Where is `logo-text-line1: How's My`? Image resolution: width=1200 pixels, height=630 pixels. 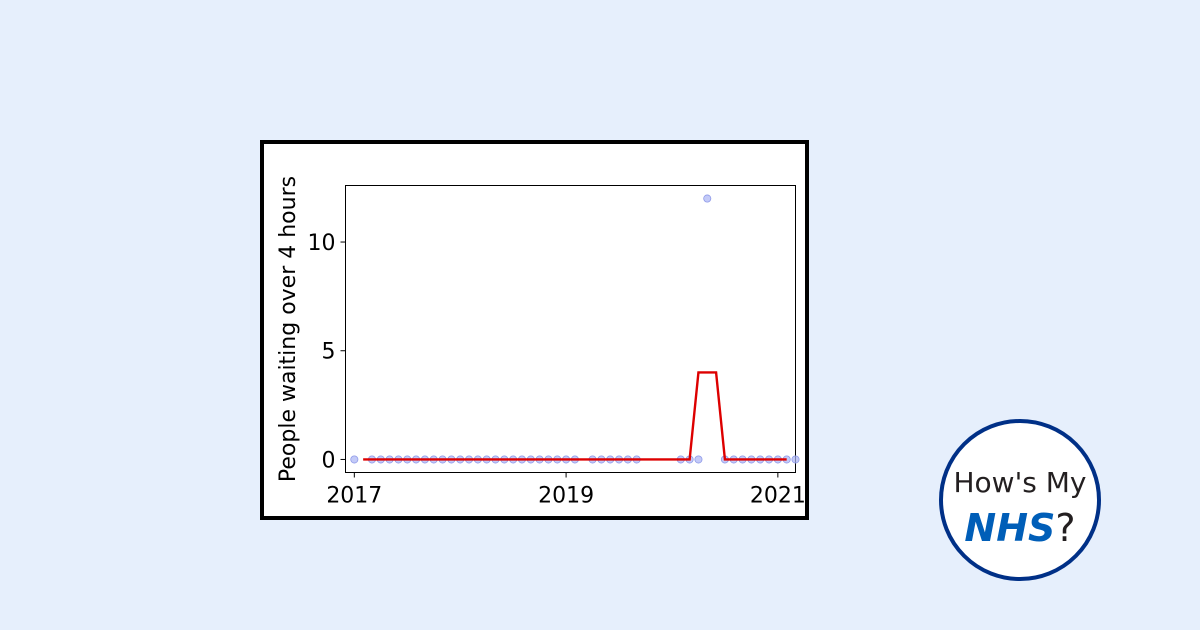 logo-text-line1: How's My is located at coordinates (1020, 482).